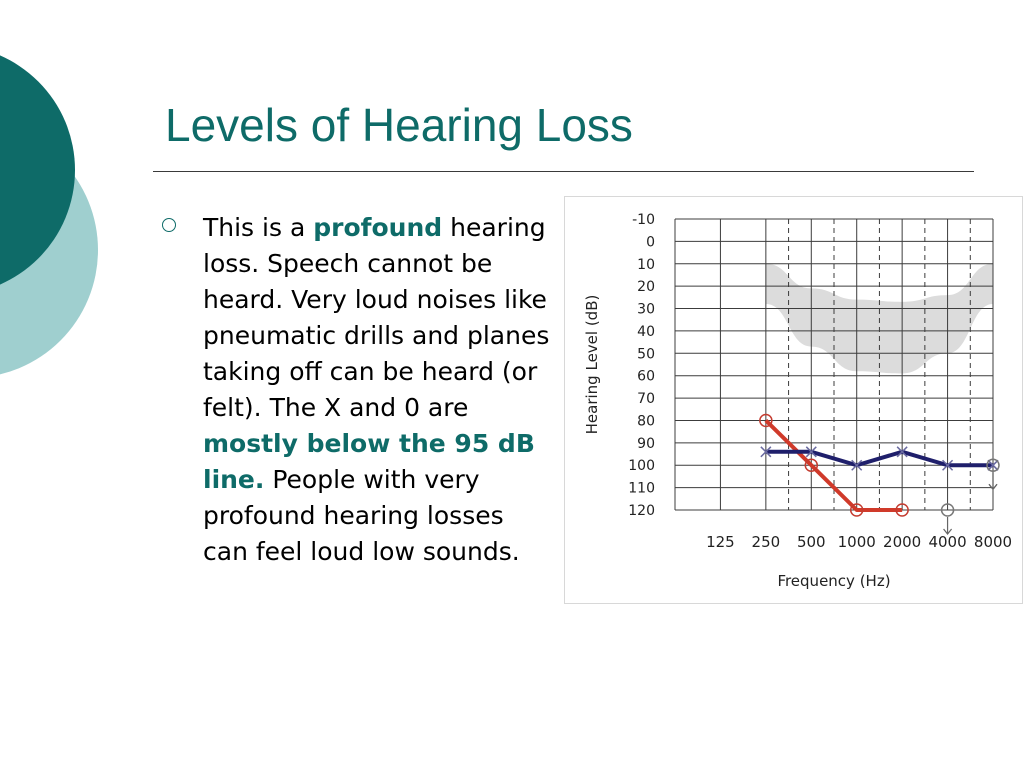  Describe the element at coordinates (378, 227) in the screenshot. I see `bullet-highlight-profound: profound` at that location.